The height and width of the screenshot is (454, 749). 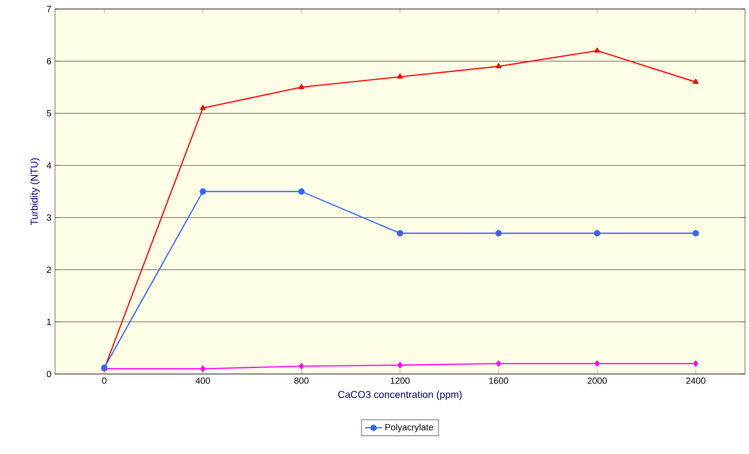 I want to click on x-tick-label: 800, so click(x=301, y=381).